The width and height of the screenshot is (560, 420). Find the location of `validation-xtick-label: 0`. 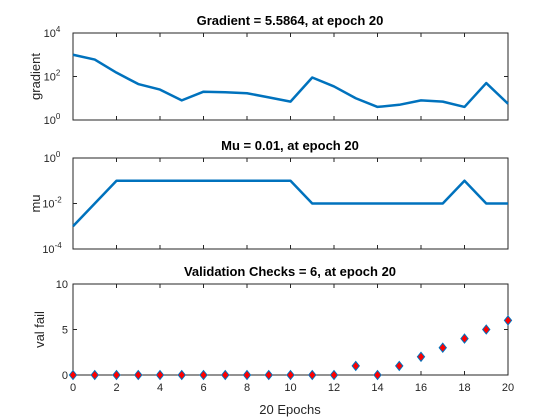

validation-xtick-label: 0 is located at coordinates (73, 388).